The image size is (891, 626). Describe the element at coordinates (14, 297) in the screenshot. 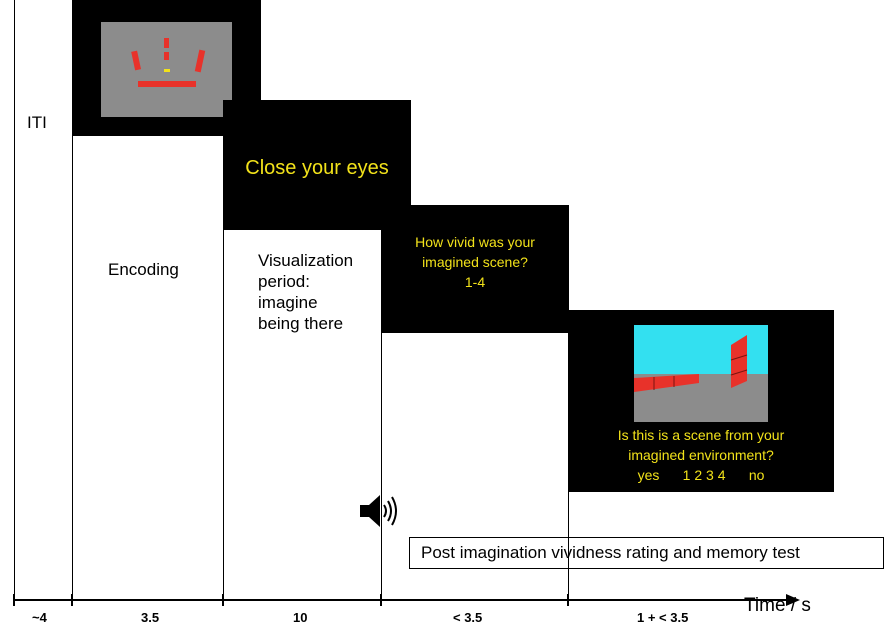

I see `boundary-line-start` at that location.